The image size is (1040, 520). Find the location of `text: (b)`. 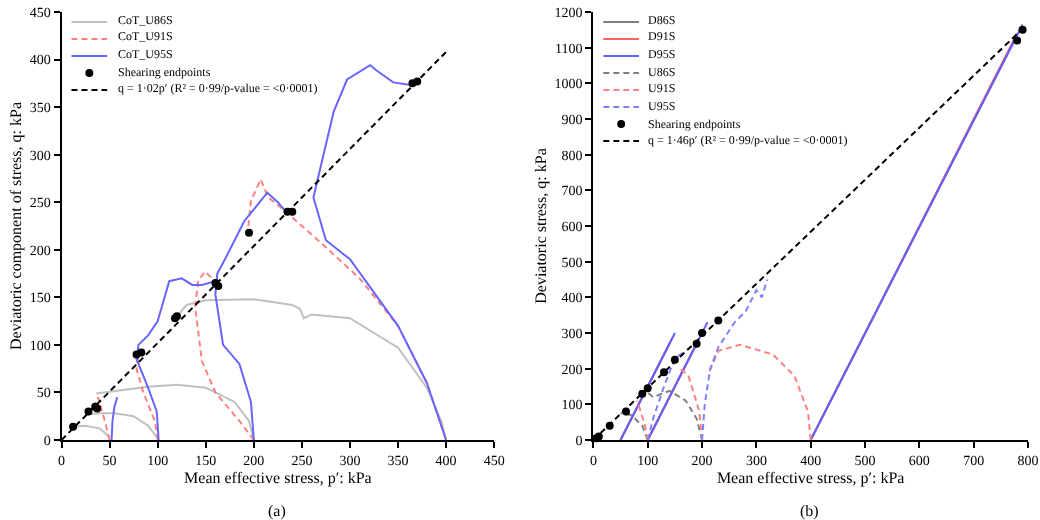

text: (b) is located at coordinates (810, 511).